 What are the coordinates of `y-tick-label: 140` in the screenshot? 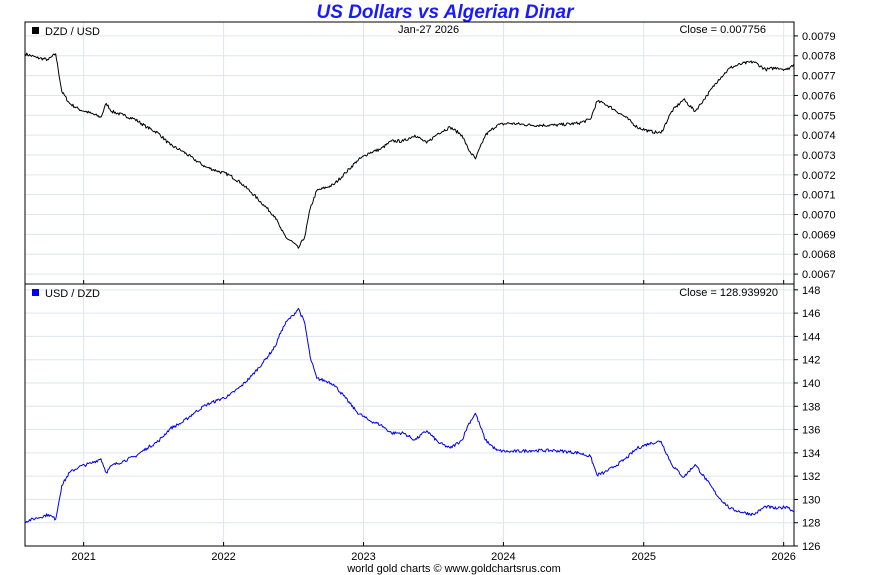 It's located at (811, 384).